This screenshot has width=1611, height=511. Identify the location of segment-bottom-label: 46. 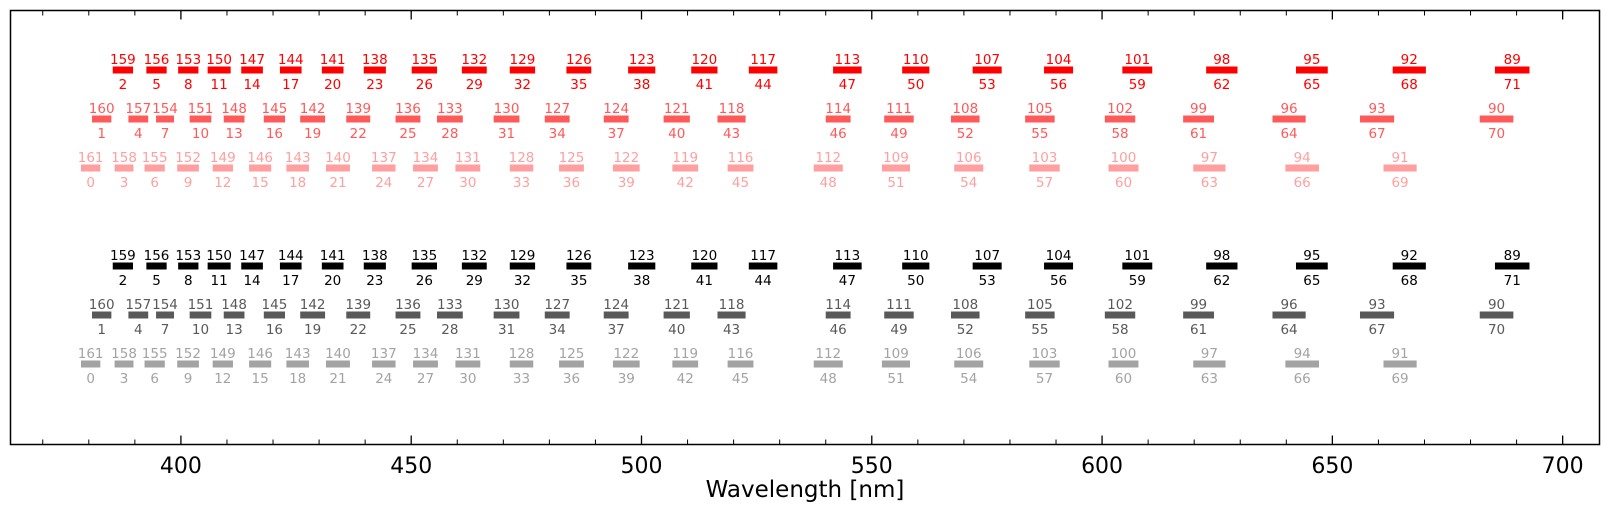
(838, 330).